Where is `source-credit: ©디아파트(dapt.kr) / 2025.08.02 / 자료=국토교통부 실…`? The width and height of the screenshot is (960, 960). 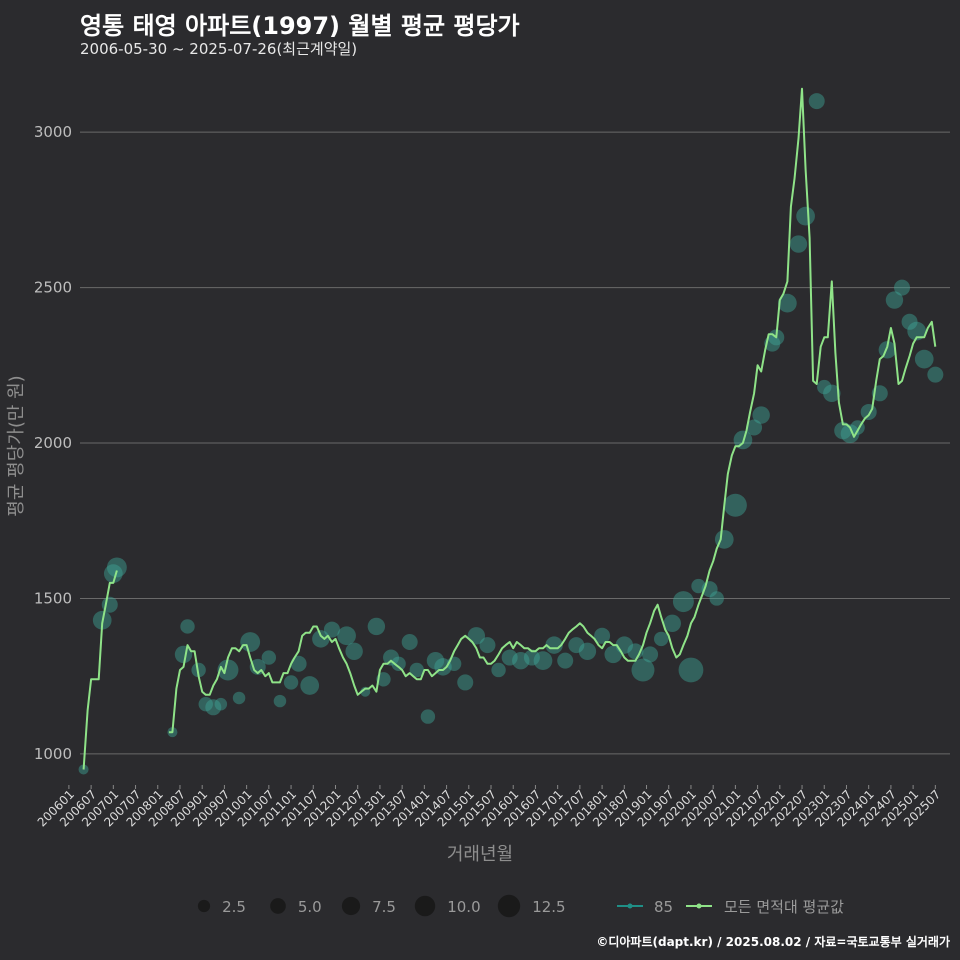 source-credit: ©디아파트(dapt.kr) / 2025.08.02 / 자료=국토교통부 실… is located at coordinates (773, 942).